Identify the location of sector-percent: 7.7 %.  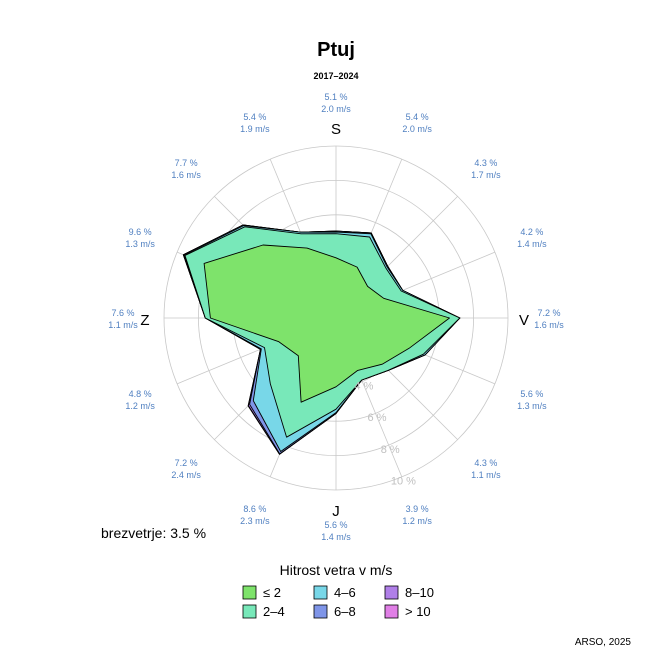
(186, 163).